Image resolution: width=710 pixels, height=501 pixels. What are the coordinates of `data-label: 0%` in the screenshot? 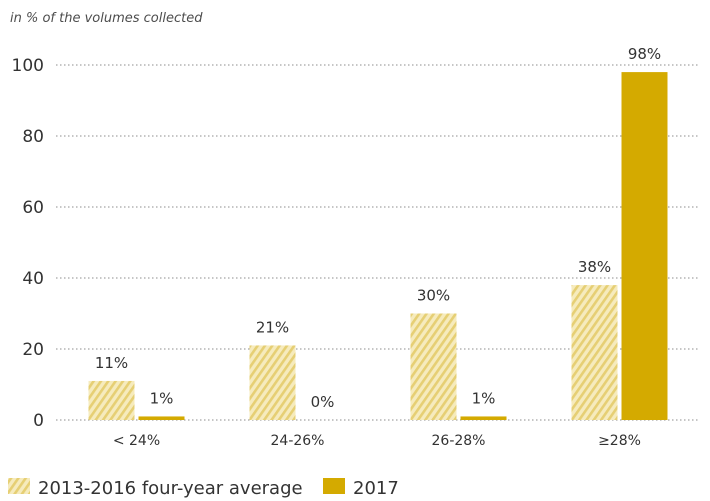 It's located at (323, 402).